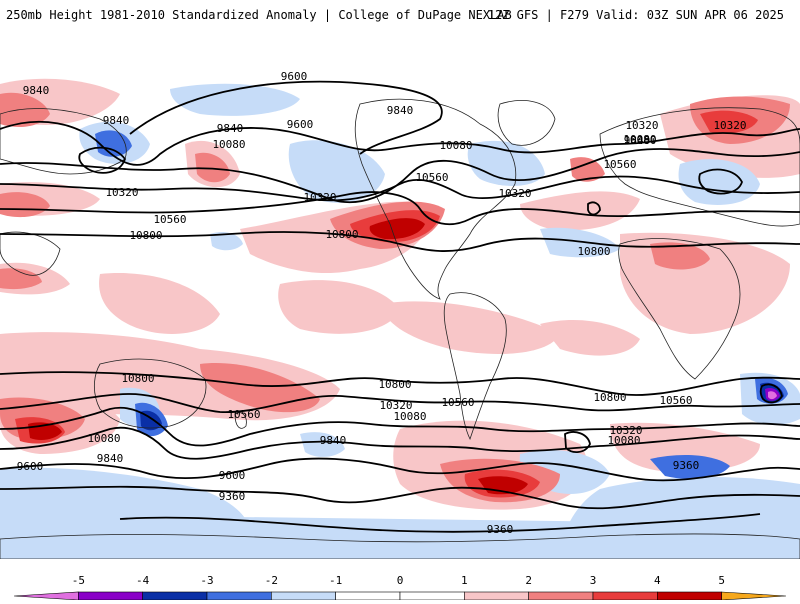  What do you see at coordinates (721, 580) in the screenshot?
I see `colorbar-tick-label: 5` at bounding box center [721, 580].